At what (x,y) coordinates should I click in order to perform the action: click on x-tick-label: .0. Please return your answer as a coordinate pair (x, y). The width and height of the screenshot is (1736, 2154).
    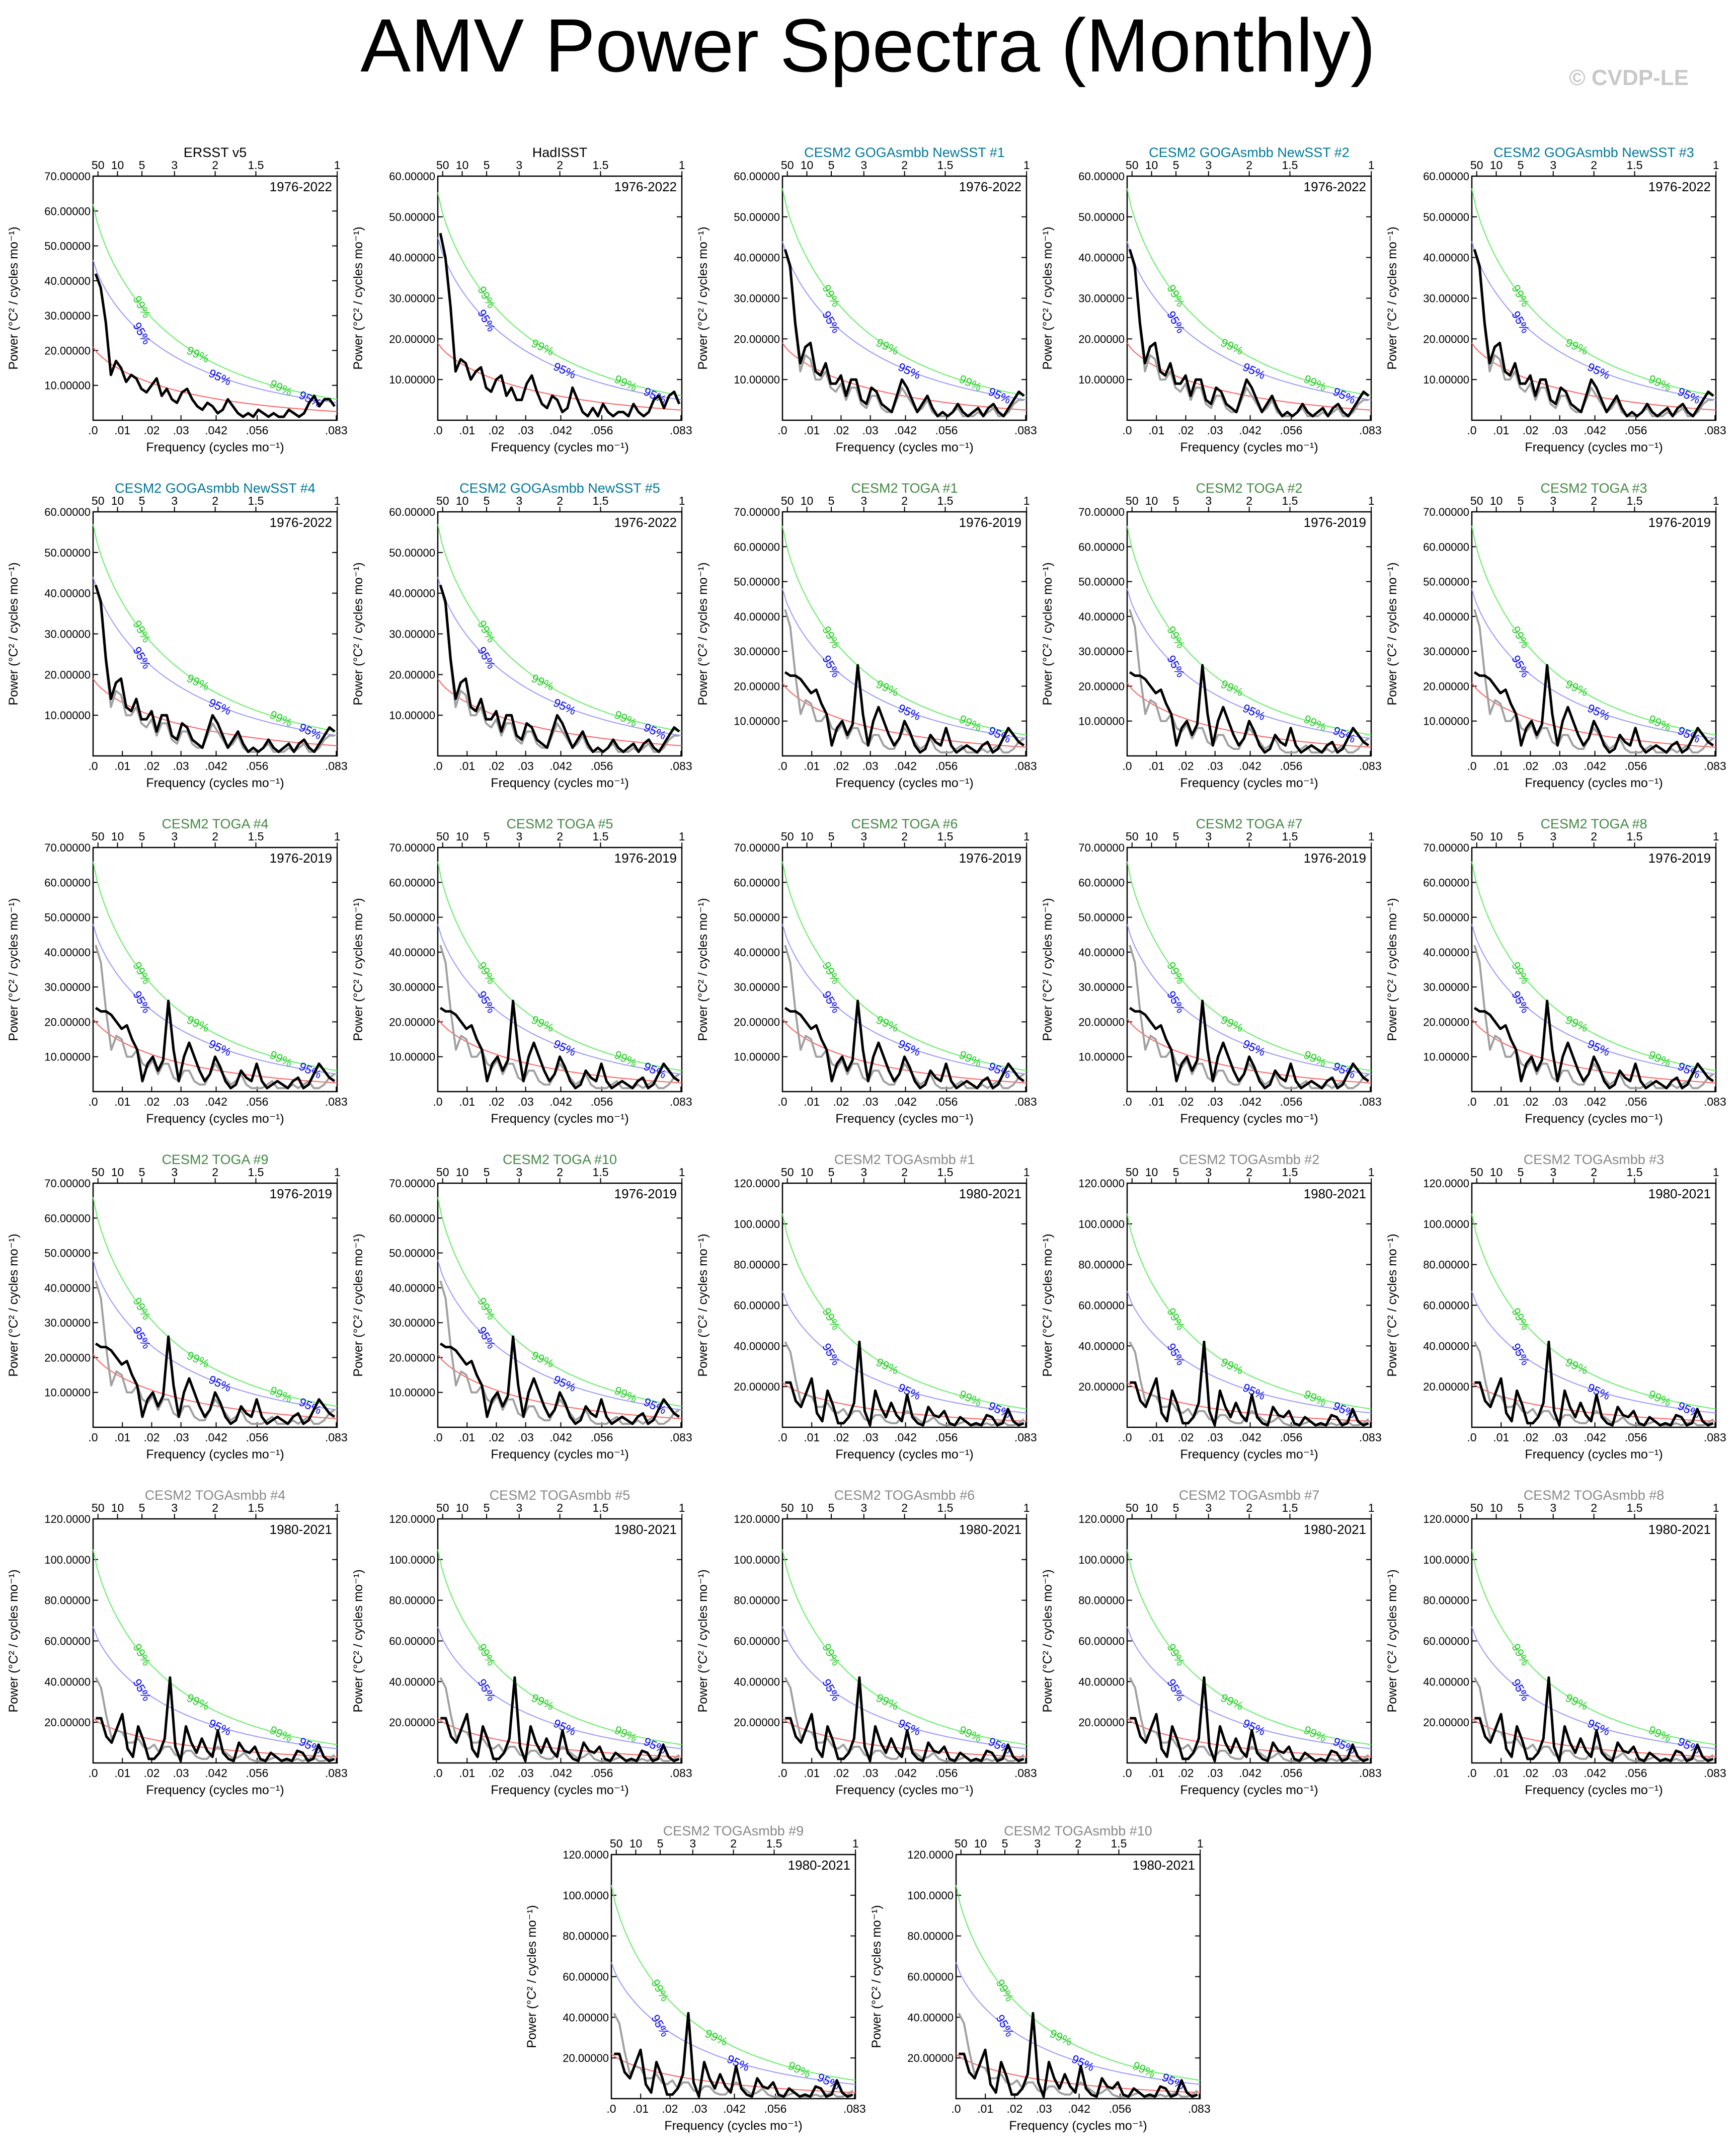
    Looking at the image, I should click on (437, 1101).